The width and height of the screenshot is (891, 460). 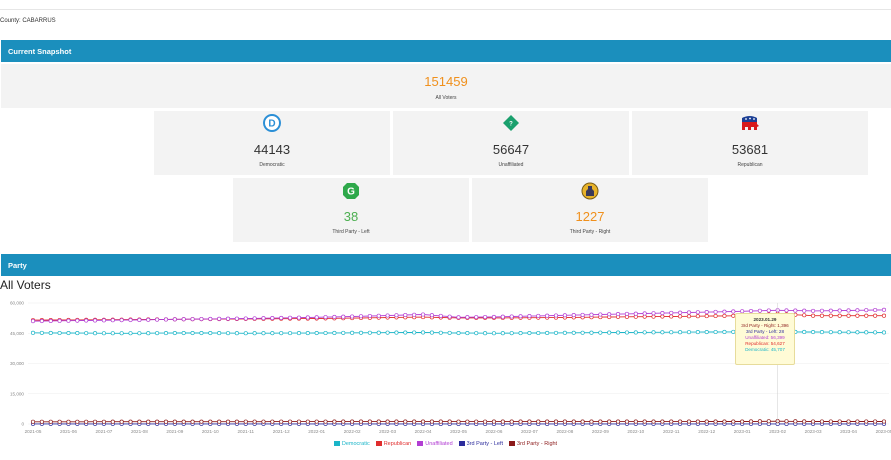 What do you see at coordinates (750, 123) in the screenshot?
I see `republican-elephant-icon` at bounding box center [750, 123].